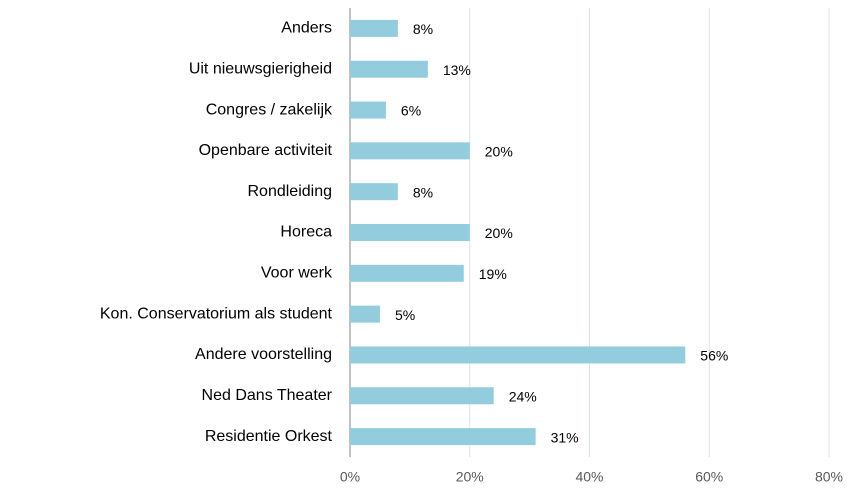 The width and height of the screenshot is (863, 489). I want to click on value-label: 24%, so click(523, 396).